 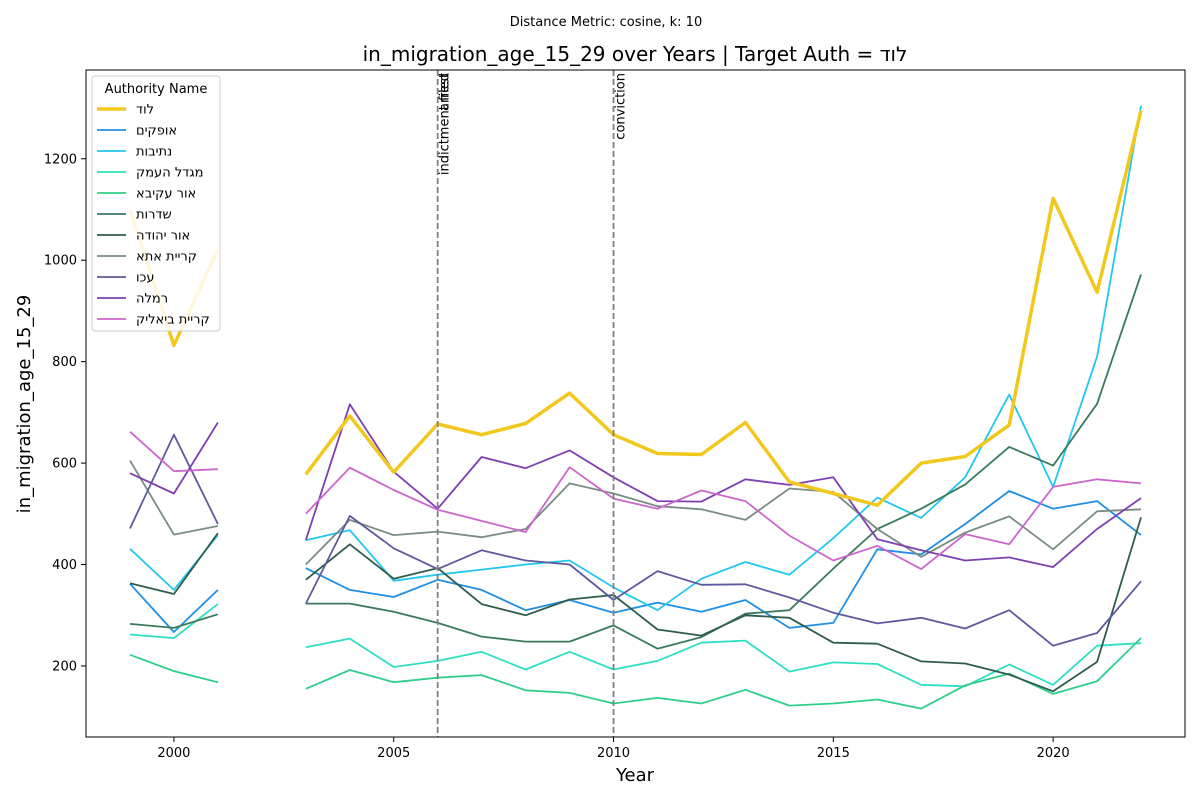 What do you see at coordinates (156, 89) in the screenshot?
I see `legend-title: Authority Name` at bounding box center [156, 89].